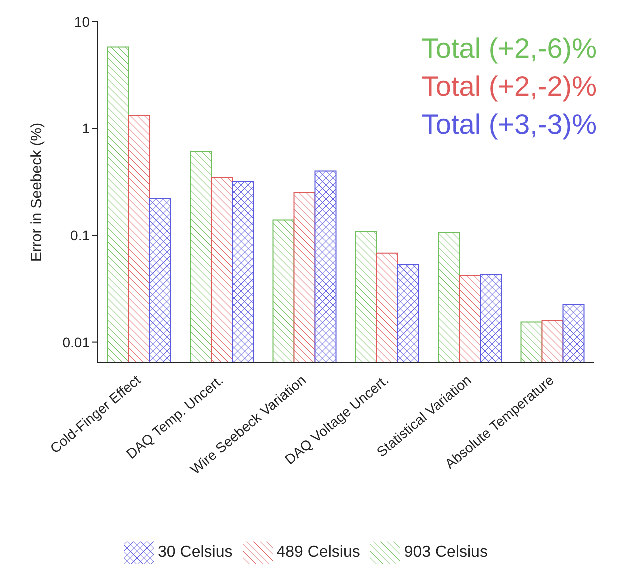 The height and width of the screenshot is (580, 627). Describe the element at coordinates (86, 128) in the screenshot. I see `y-tick-label: 1` at that location.